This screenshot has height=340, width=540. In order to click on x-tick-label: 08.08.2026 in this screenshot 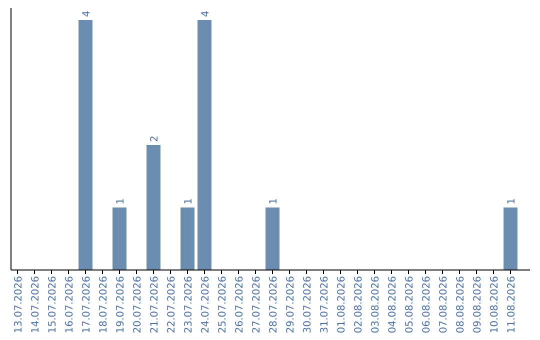, I will do `click(461, 305)`.